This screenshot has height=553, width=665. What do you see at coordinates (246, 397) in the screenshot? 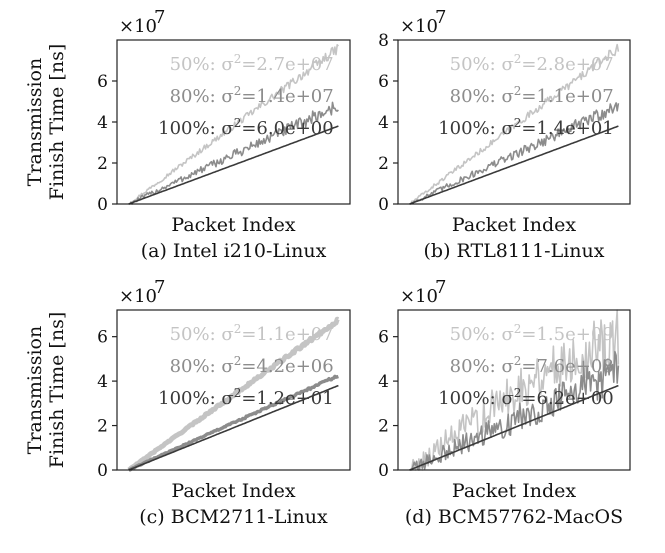
I see `variance-annotation-100pct: 100%: σ2=1.2e+01` at bounding box center [246, 397].